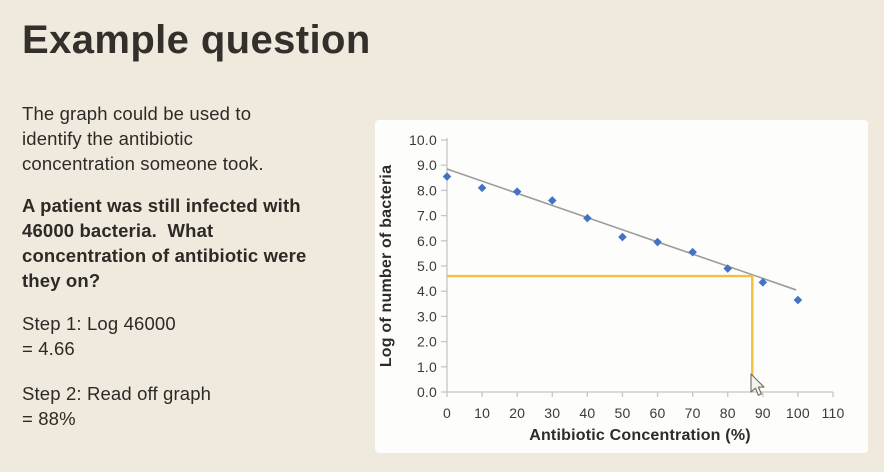  I want to click on y-tick-label: 5.0, so click(427, 266).